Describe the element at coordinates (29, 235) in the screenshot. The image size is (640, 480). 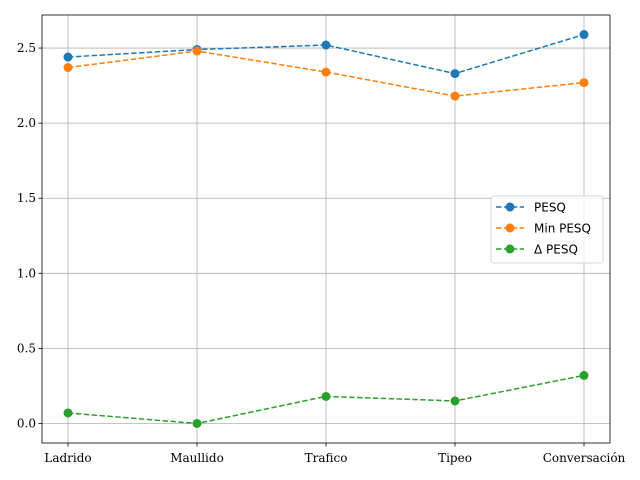
I see `y-axis-ticks: 0.0 0.5 1.0 1.5 2.0 2.5` at that location.